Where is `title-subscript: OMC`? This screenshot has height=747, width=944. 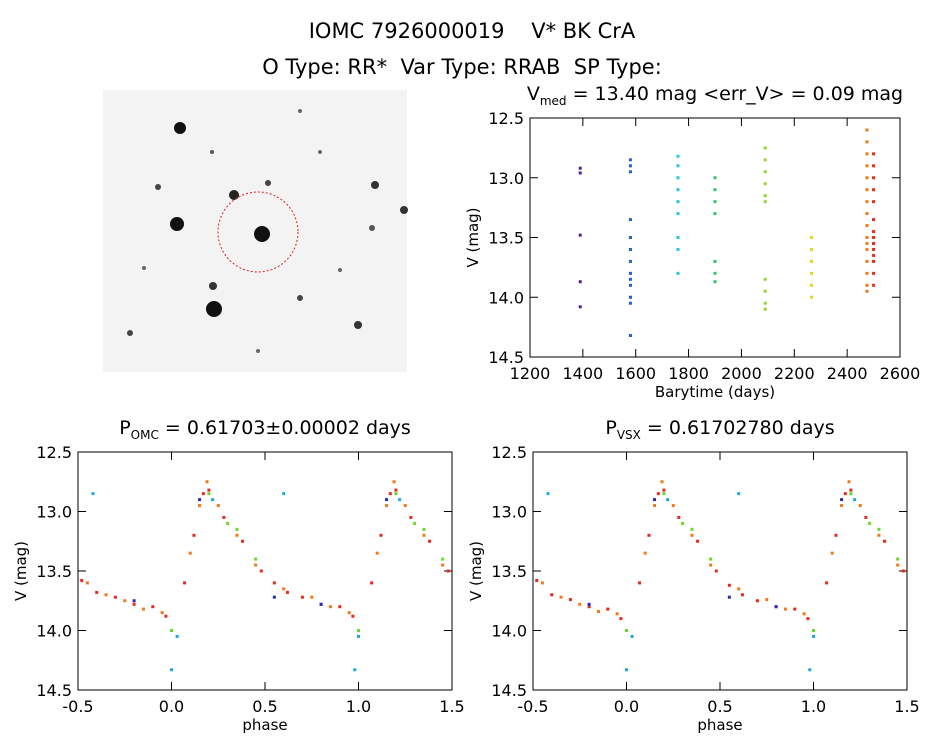
title-subscript: OMC is located at coordinates (145, 435).